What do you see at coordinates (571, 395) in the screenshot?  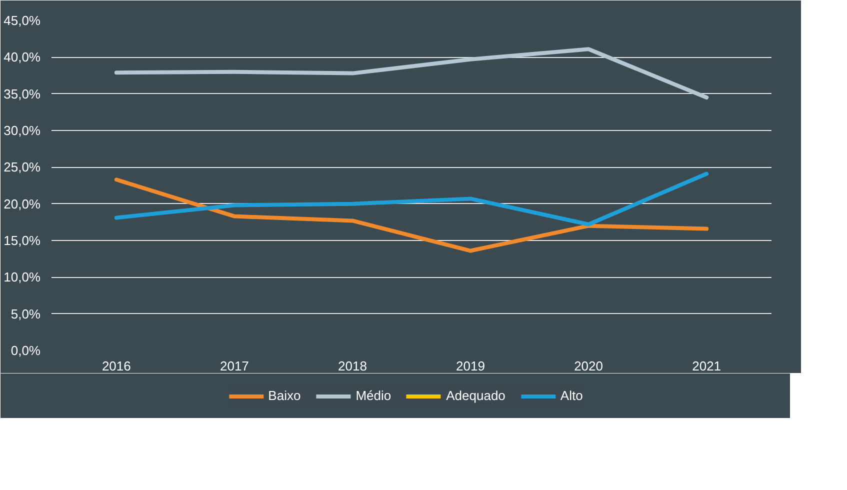 I see `legend-label: Alto` at bounding box center [571, 395].